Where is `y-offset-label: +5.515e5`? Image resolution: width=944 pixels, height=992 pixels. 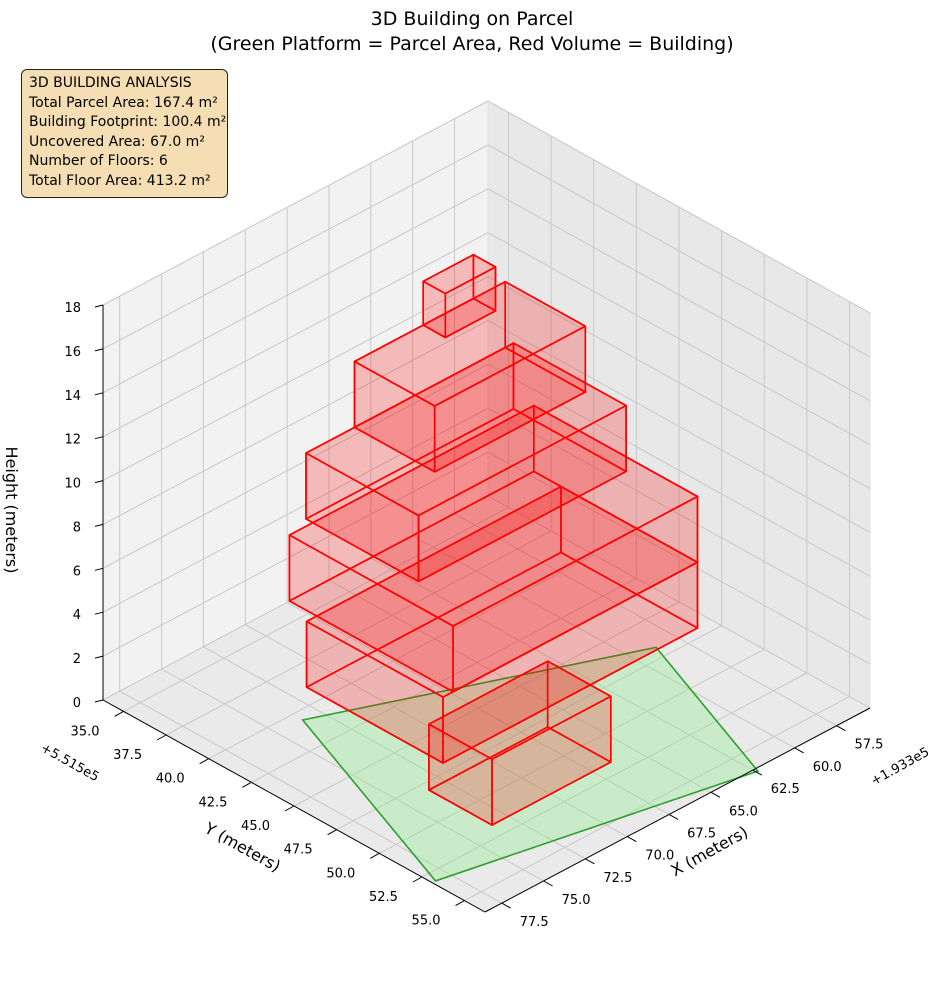 y-offset-label: +5.515e5 is located at coordinates (70, 763).